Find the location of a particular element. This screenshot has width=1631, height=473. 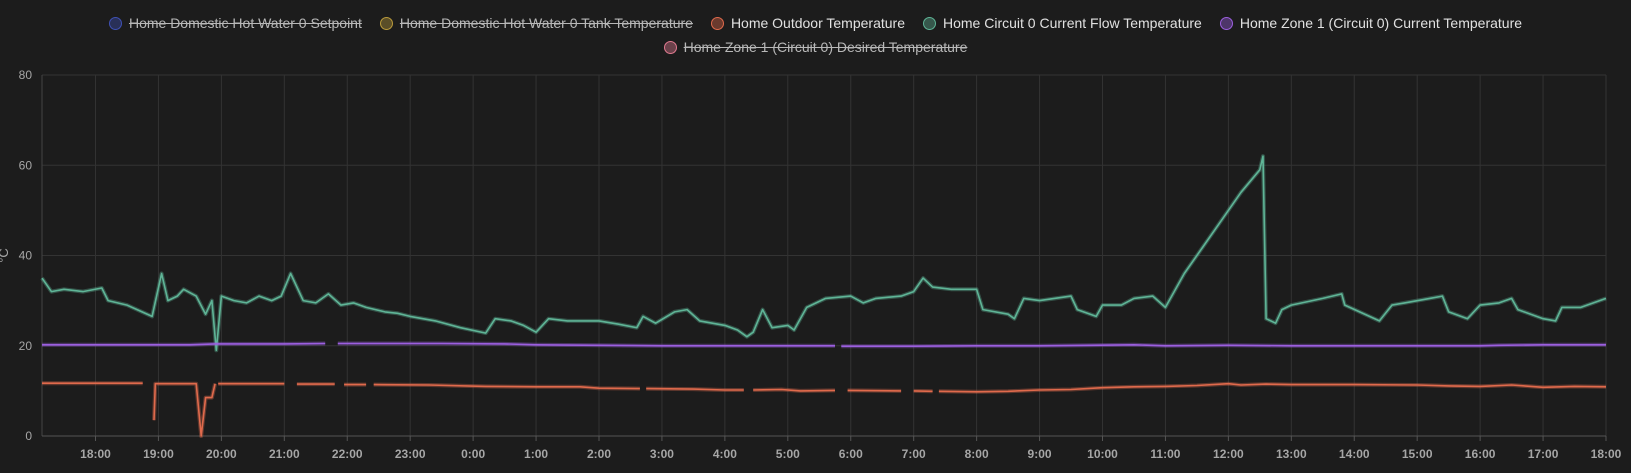

x-tick-label: 11:00 is located at coordinates (1165, 454).